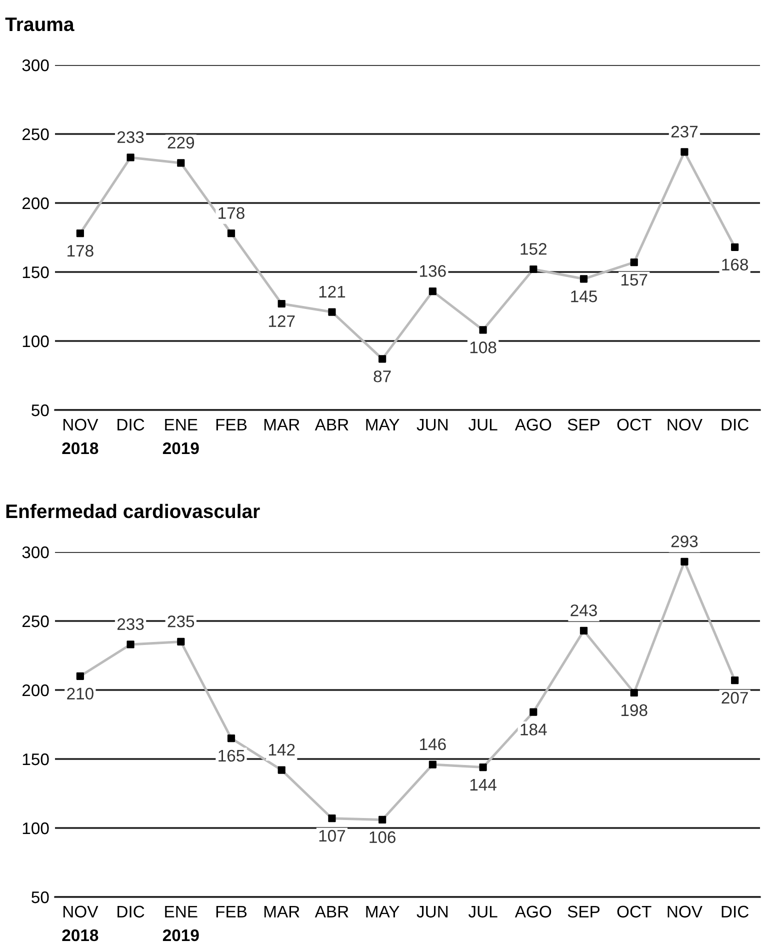 The height and width of the screenshot is (947, 768). I want to click on chart-title: Enfermedad cardiovascular, so click(133, 511).